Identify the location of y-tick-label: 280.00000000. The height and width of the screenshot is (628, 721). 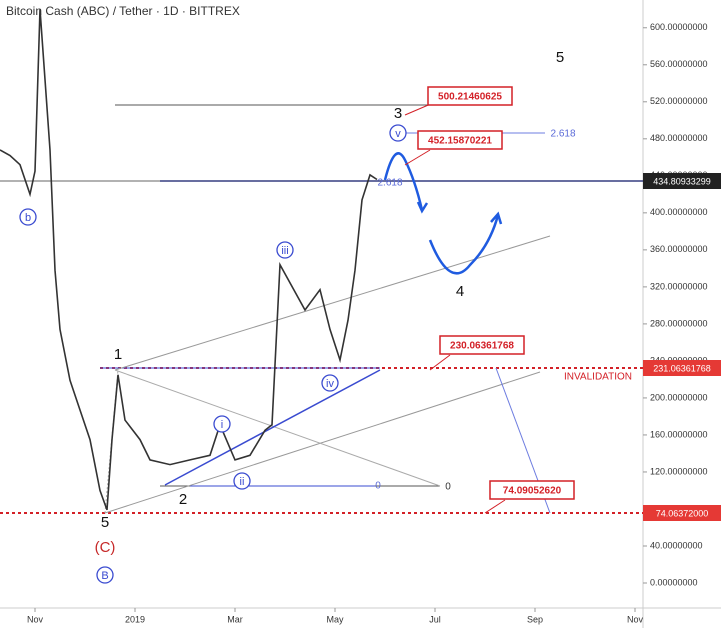
(679, 323).